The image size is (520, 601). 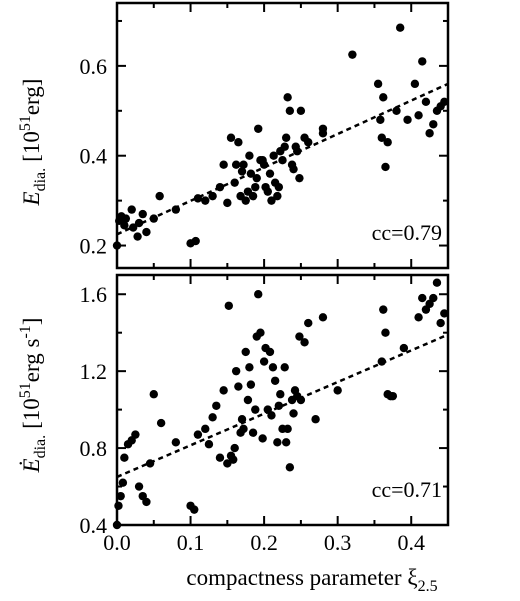 What do you see at coordinates (94, 371) in the screenshot?
I see `bottom-ytick-label: 1.2` at bounding box center [94, 371].